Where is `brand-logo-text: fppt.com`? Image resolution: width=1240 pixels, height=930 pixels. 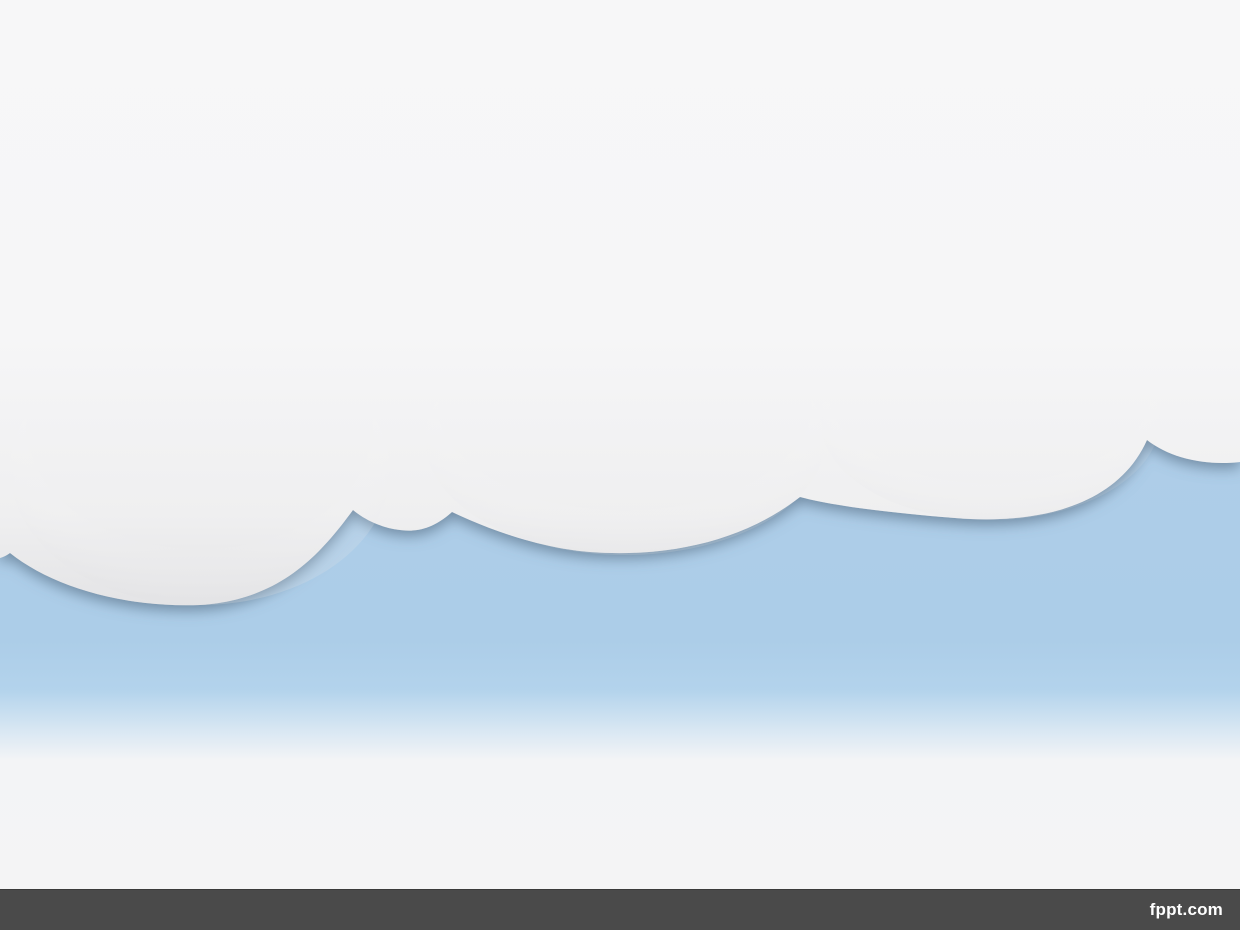 brand-logo-text: fppt.com is located at coordinates (1186, 909).